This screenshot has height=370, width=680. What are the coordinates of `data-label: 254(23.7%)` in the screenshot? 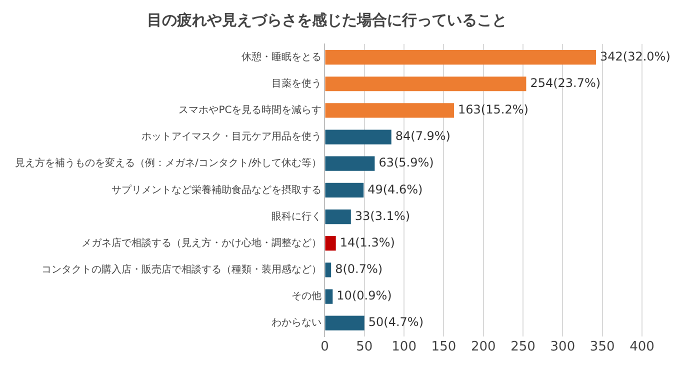 It's located at (565, 83).